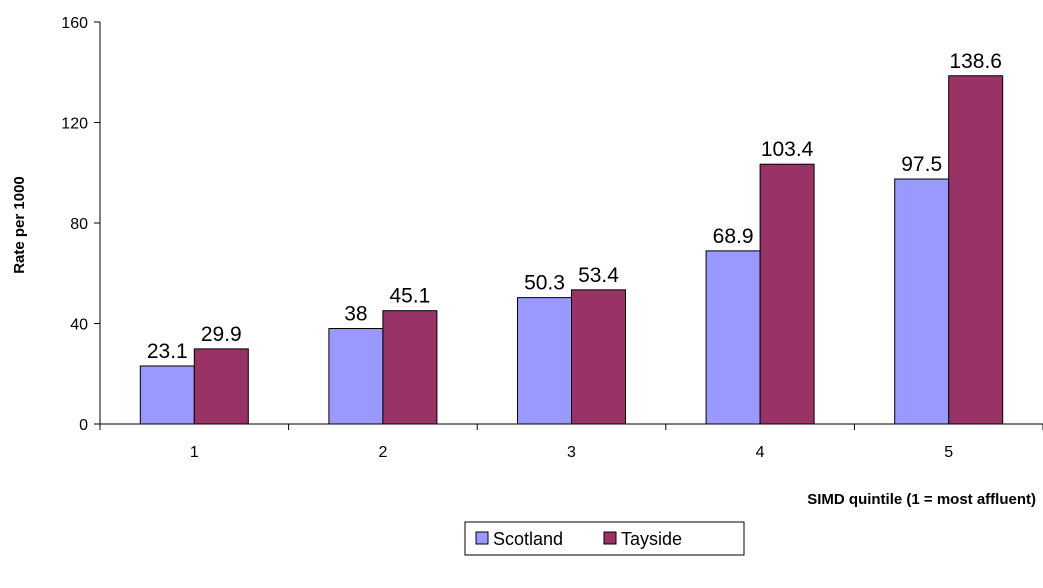 The width and height of the screenshot is (1043, 588). I want to click on data-label-tayside-5: 138.6, so click(975, 61).